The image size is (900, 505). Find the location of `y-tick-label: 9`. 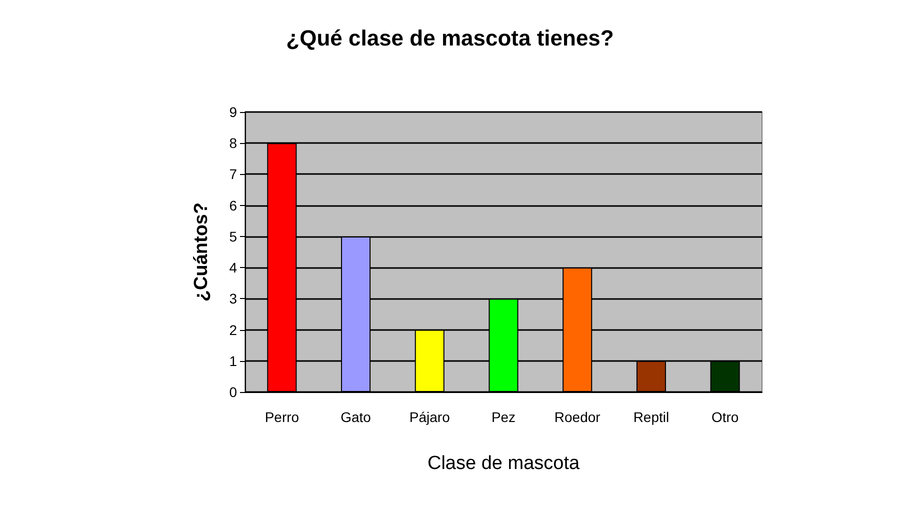

y-tick-label: 9 is located at coordinates (233, 112).